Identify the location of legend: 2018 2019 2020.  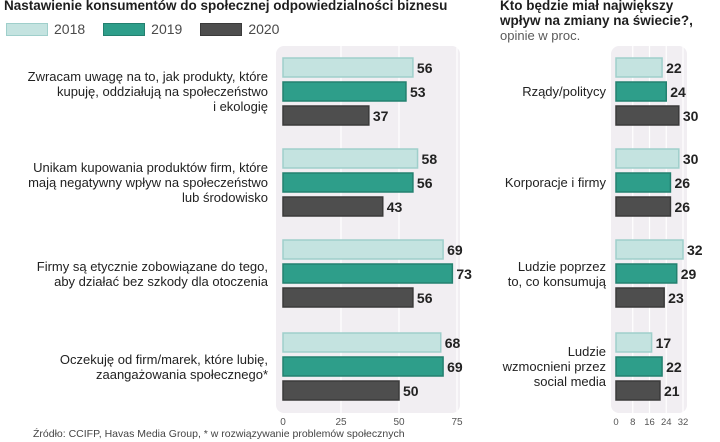
(142, 29).